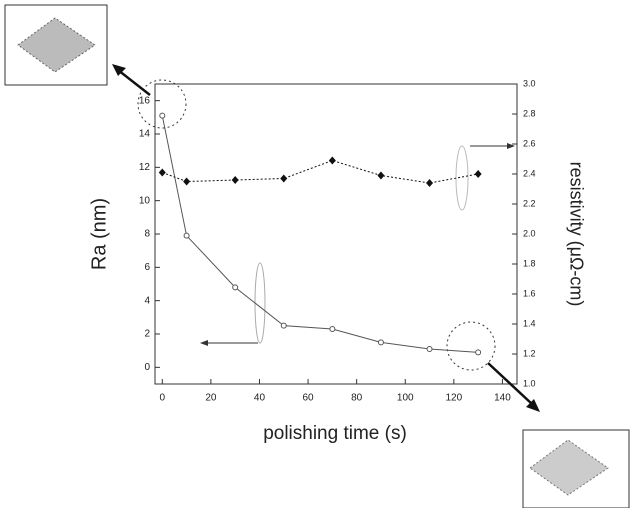  What do you see at coordinates (145, 100) in the screenshot?
I see `y-tick-label: 16` at bounding box center [145, 100].